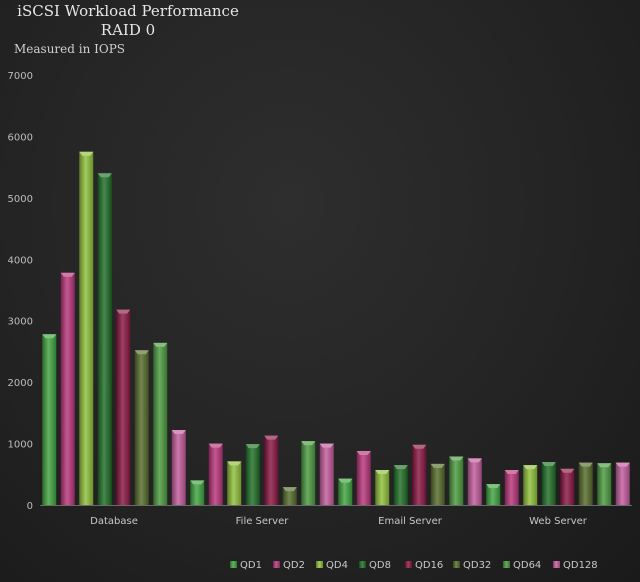 The height and width of the screenshot is (582, 640). I want to click on legend-label: QD2, so click(294, 565).